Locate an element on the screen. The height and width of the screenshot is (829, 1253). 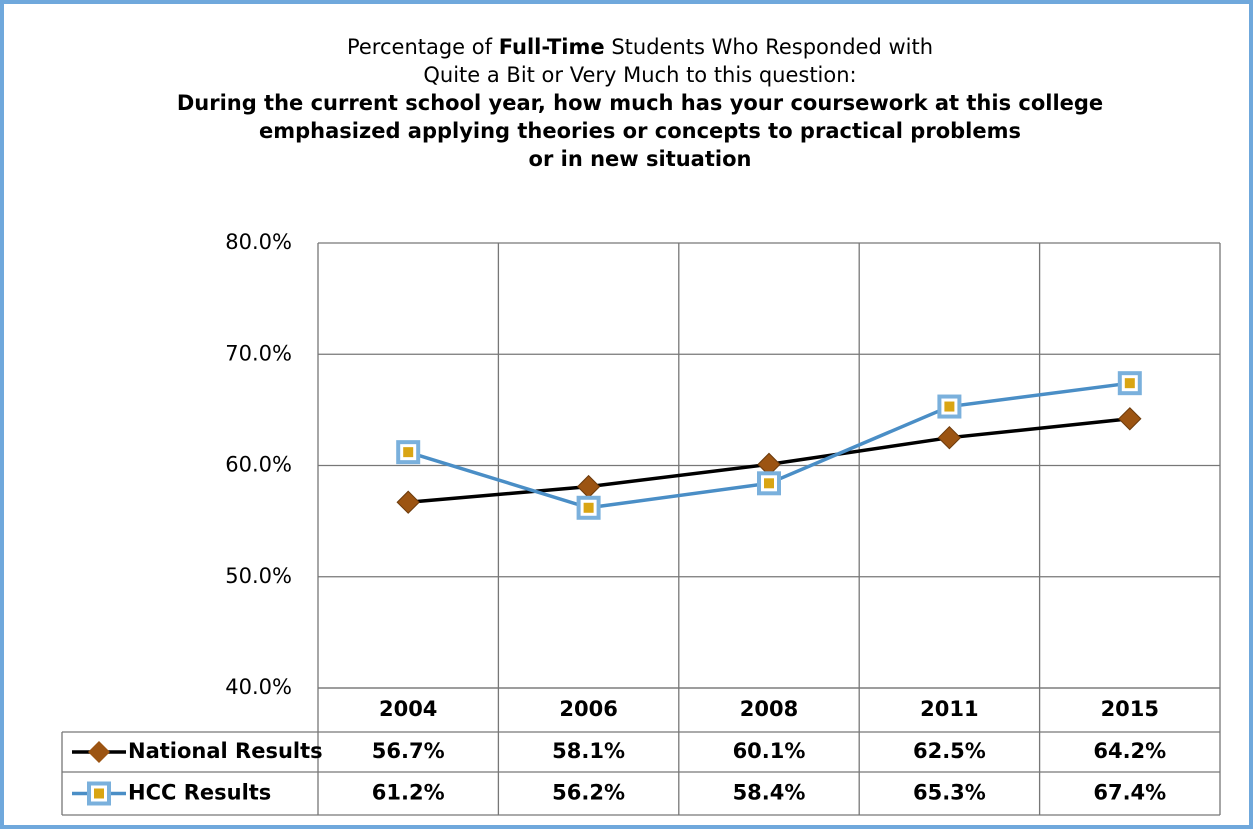
title-part: Full-Time is located at coordinates (552, 47).